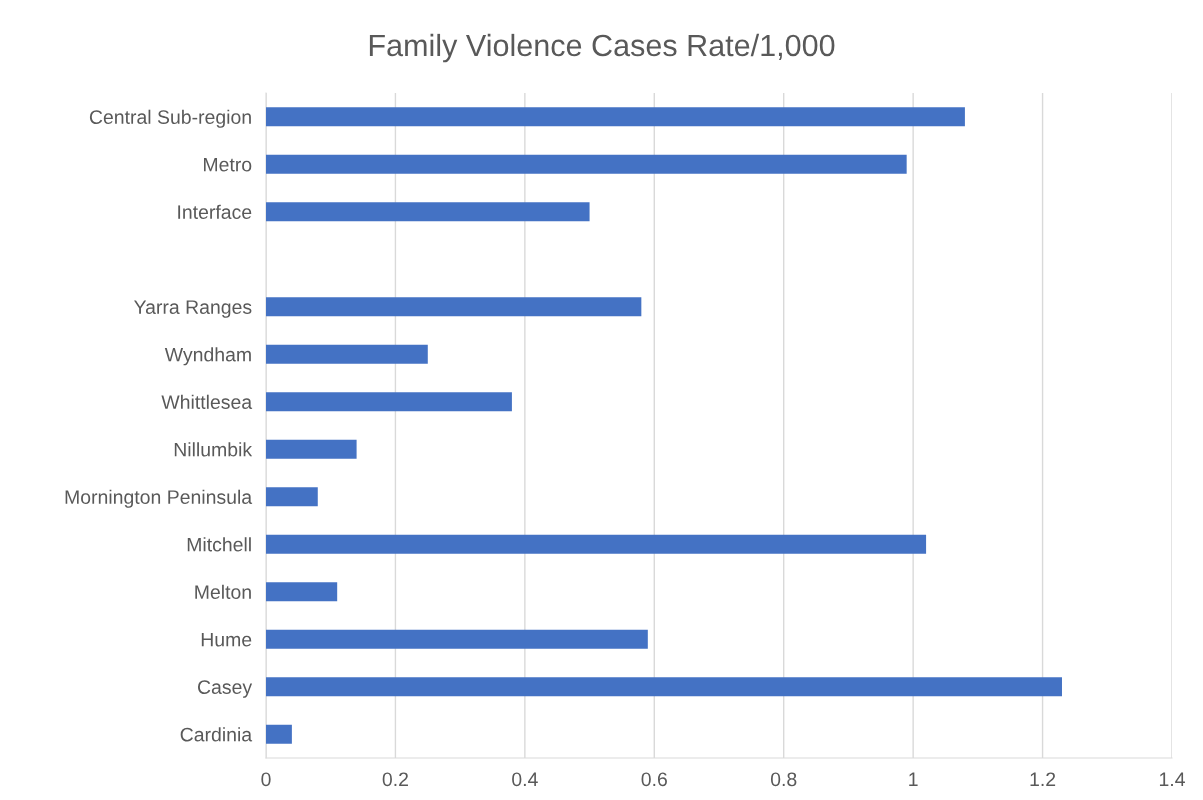  What do you see at coordinates (602, 48) in the screenshot?
I see `chart-title: Family Violence Cases Rate/1,000` at bounding box center [602, 48].